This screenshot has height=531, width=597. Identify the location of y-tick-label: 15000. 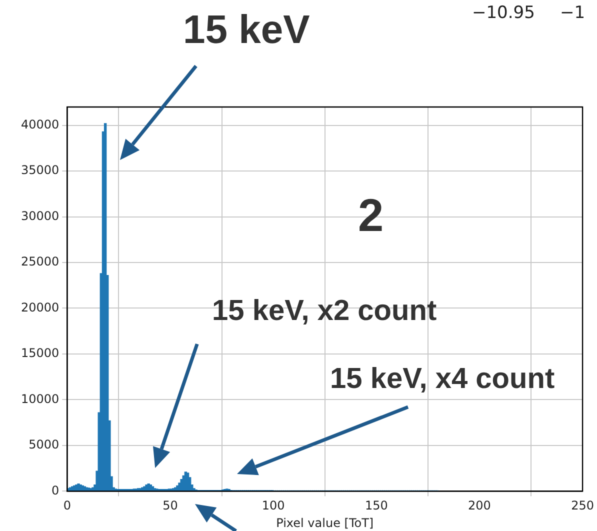
(40, 353).